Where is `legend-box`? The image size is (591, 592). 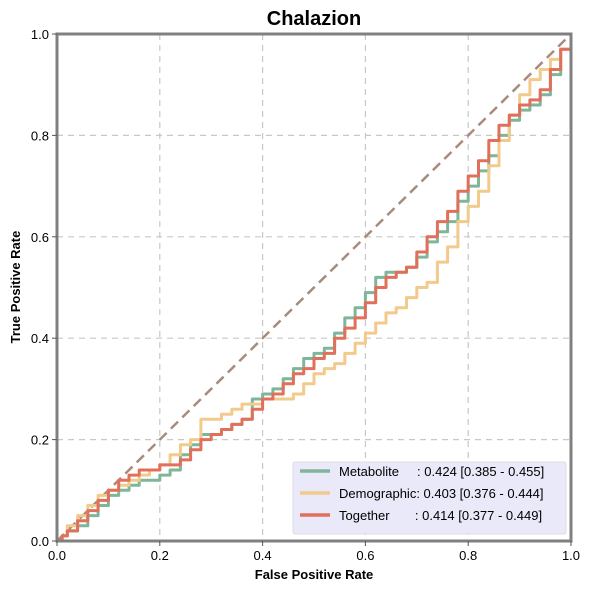
legend-box is located at coordinates (429, 498).